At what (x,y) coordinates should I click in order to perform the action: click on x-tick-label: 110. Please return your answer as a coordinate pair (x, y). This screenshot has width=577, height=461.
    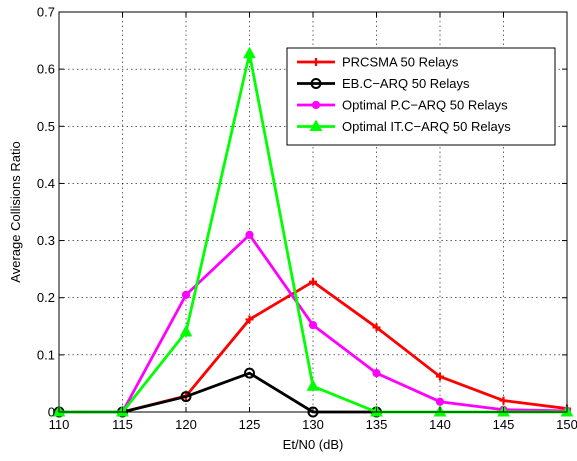
    Looking at the image, I should click on (59, 424).